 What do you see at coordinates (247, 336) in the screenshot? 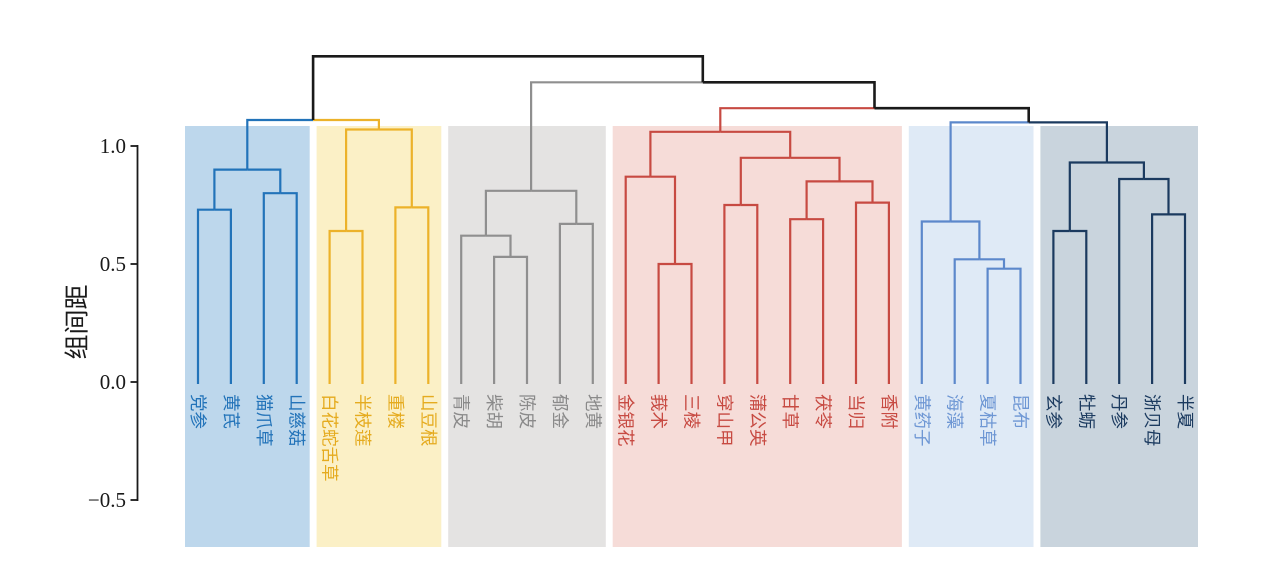
I see `cluster-background-cluster-blue` at bounding box center [247, 336].